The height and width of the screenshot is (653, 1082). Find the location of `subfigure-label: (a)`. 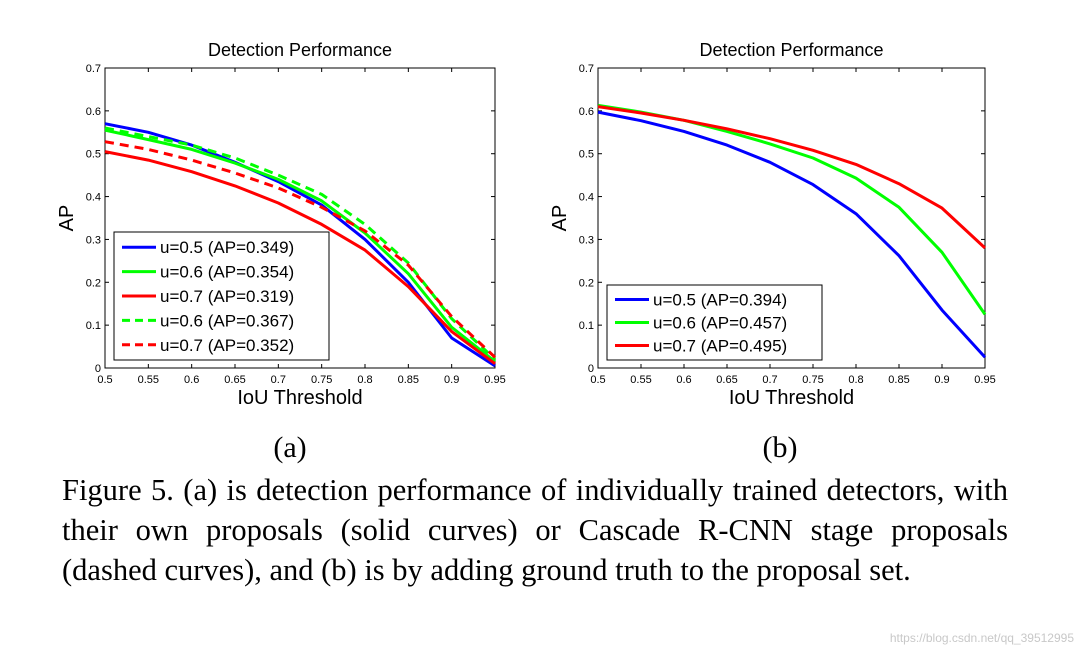

subfigure-label: (a) is located at coordinates (289, 447).